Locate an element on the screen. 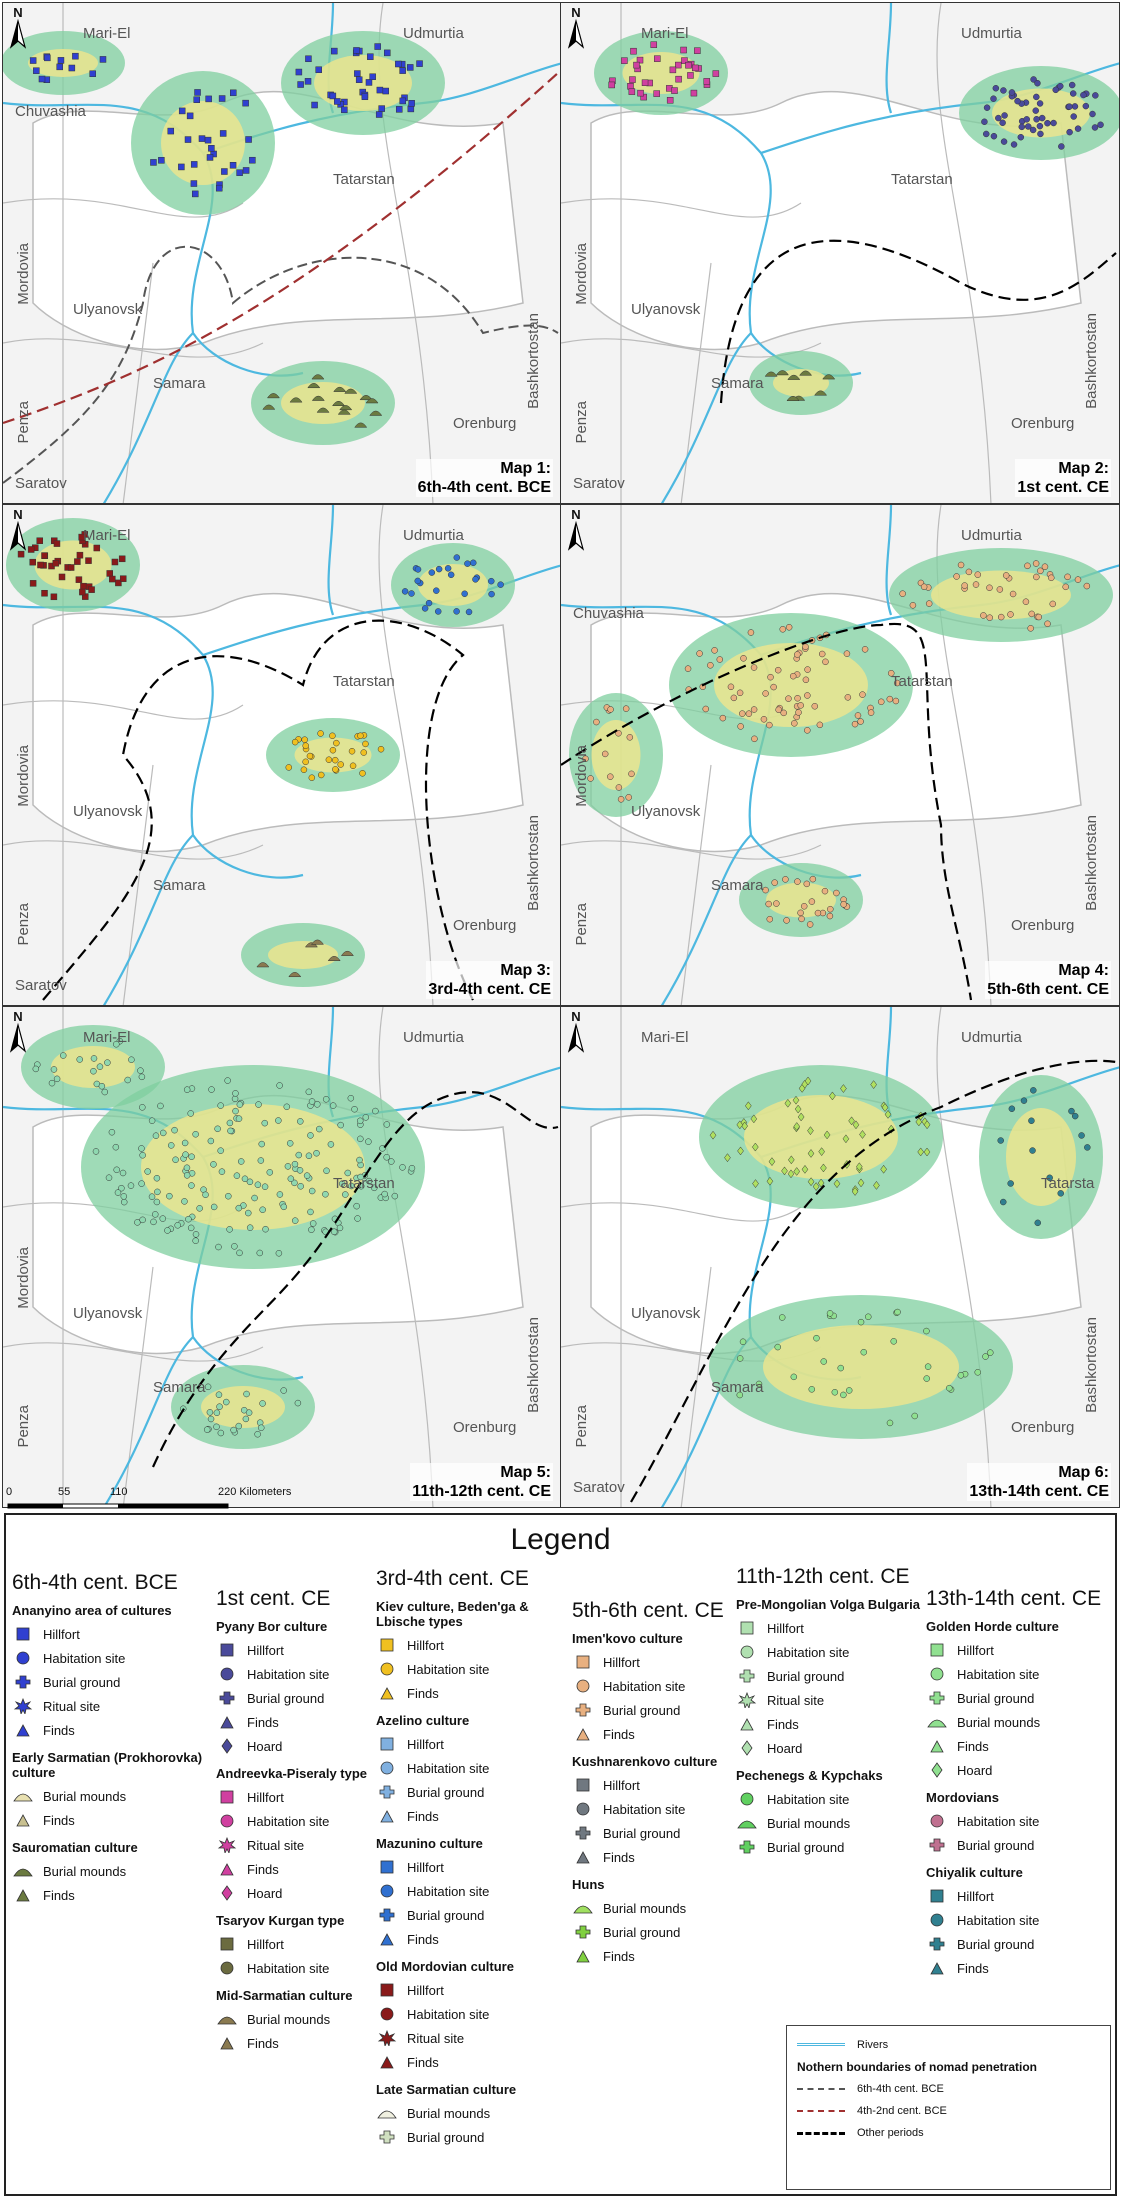 This screenshot has width=1121, height=2200. legend-item-label: Burial mounds is located at coordinates (449, 2113).